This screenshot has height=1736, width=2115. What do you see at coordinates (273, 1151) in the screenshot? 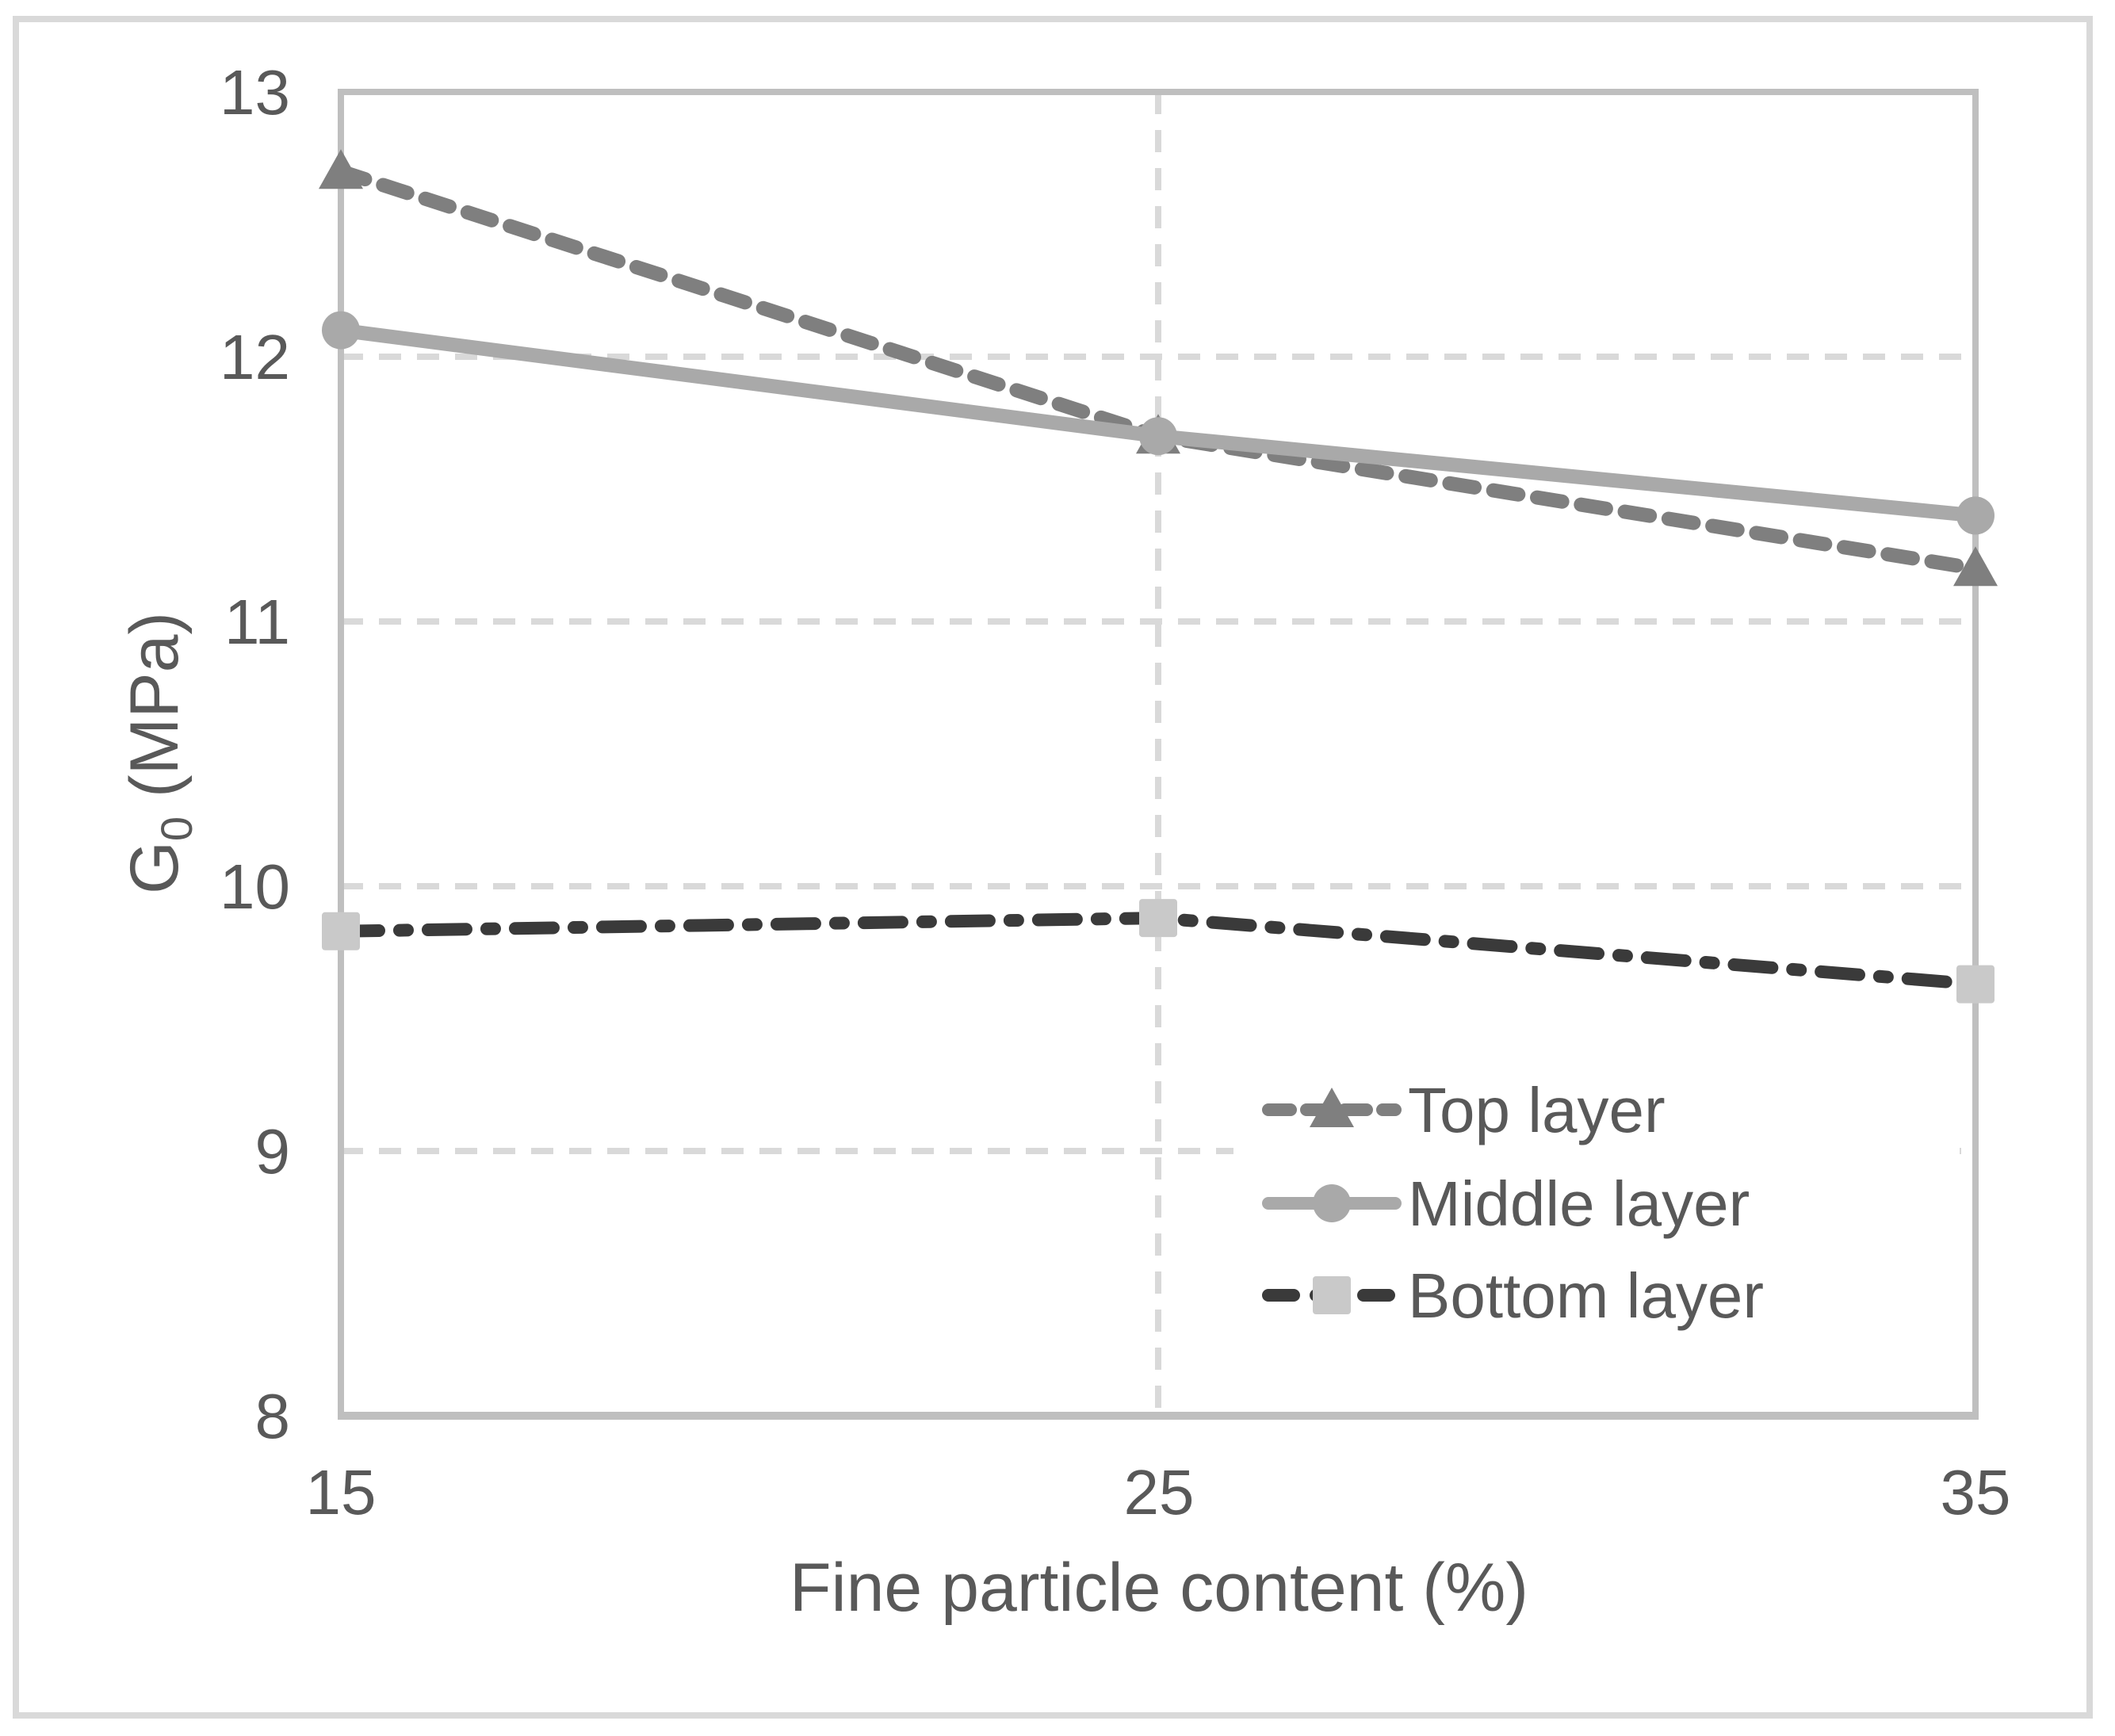
I see `y-tick-label-9: 9` at bounding box center [273, 1151].